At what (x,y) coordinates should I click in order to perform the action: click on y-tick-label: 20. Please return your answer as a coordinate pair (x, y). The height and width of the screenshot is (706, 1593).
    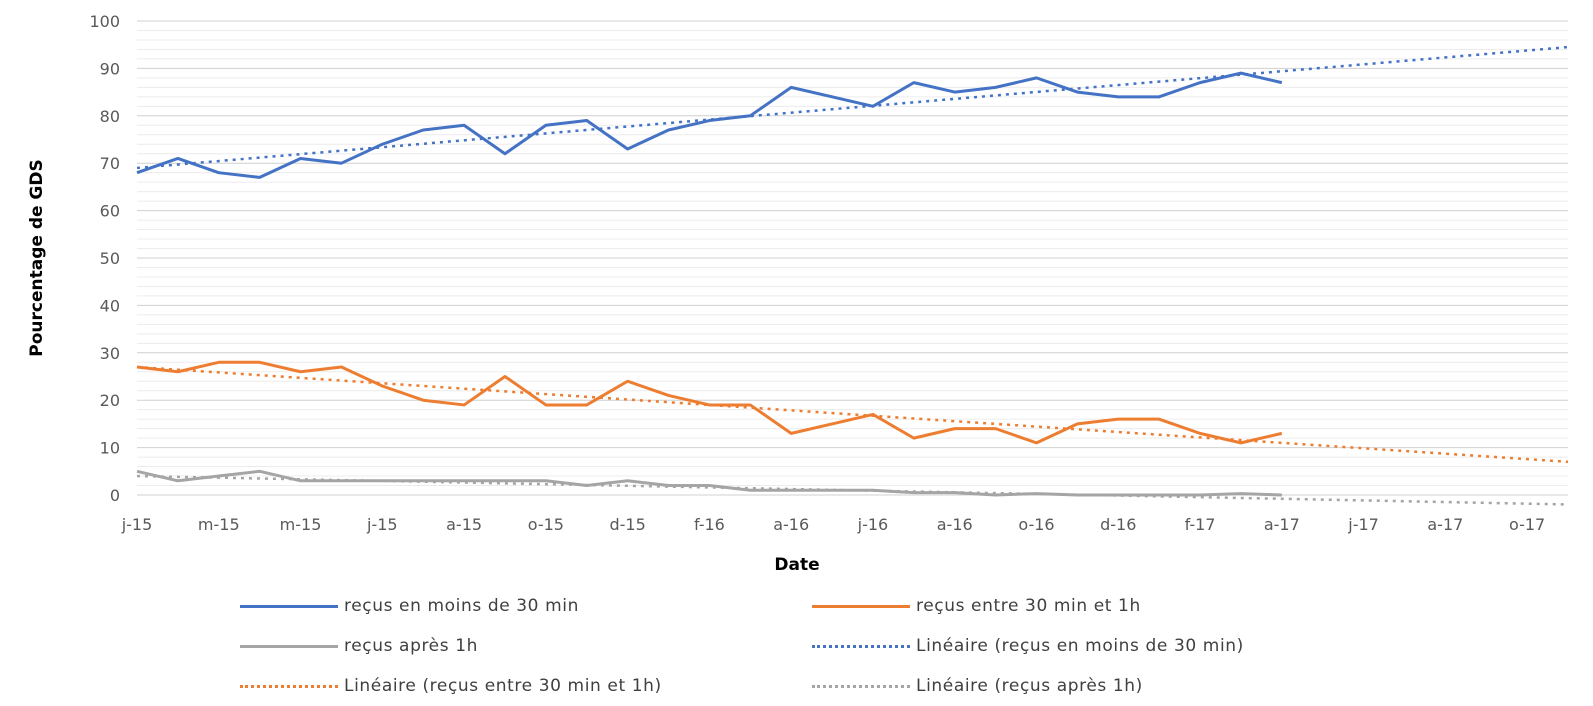
    Looking at the image, I should click on (110, 400).